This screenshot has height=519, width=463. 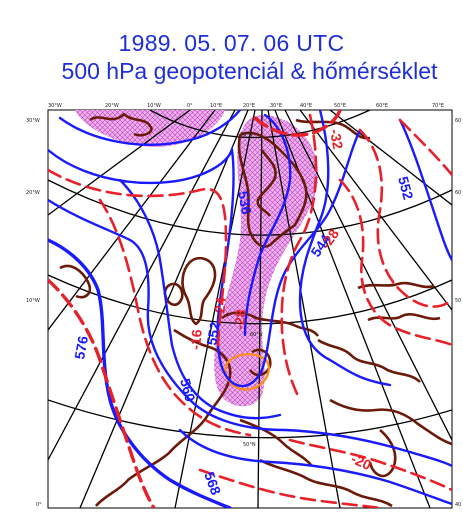 What do you see at coordinates (458, 313) in the screenshot?
I see `right-labels: 60 60 50 40` at bounding box center [458, 313].